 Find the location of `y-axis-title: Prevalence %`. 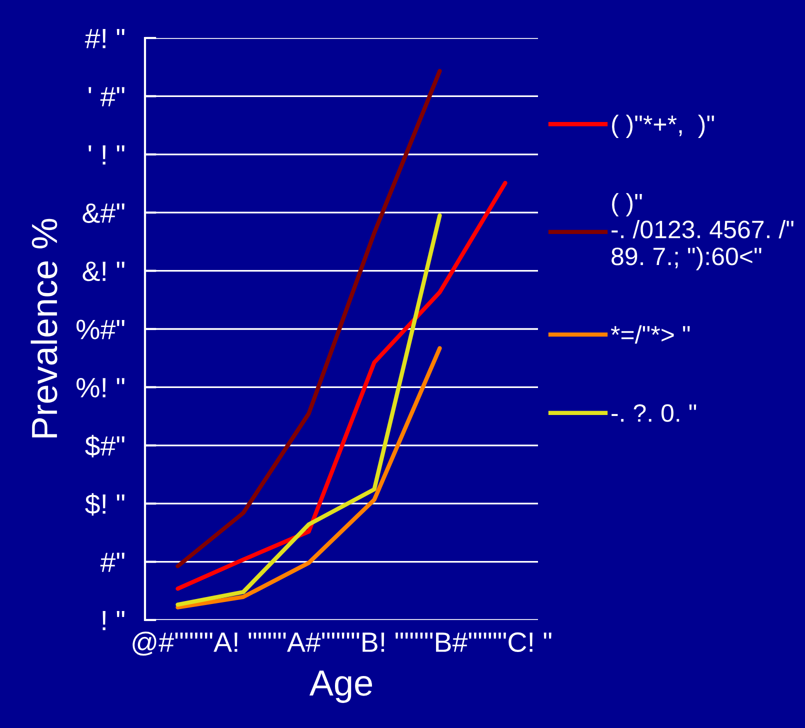

y-axis-title: Prevalence % is located at coordinates (44, 328).